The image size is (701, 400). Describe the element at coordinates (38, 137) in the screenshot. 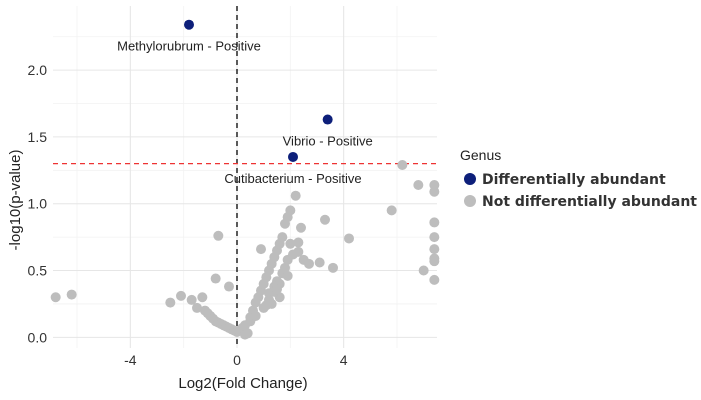

I see `y-tick-label: 1.5` at that location.